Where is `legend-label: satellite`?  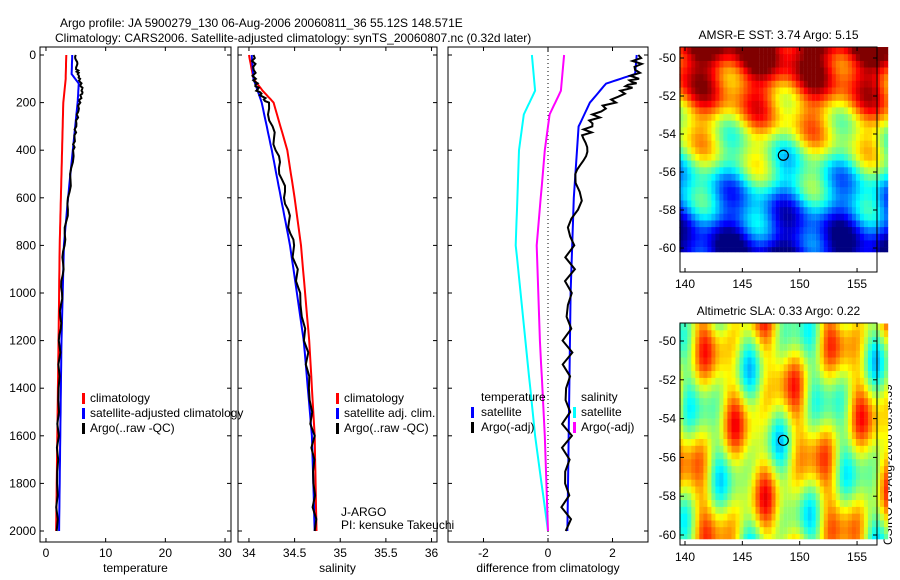 legend-label: satellite is located at coordinates (501, 412).